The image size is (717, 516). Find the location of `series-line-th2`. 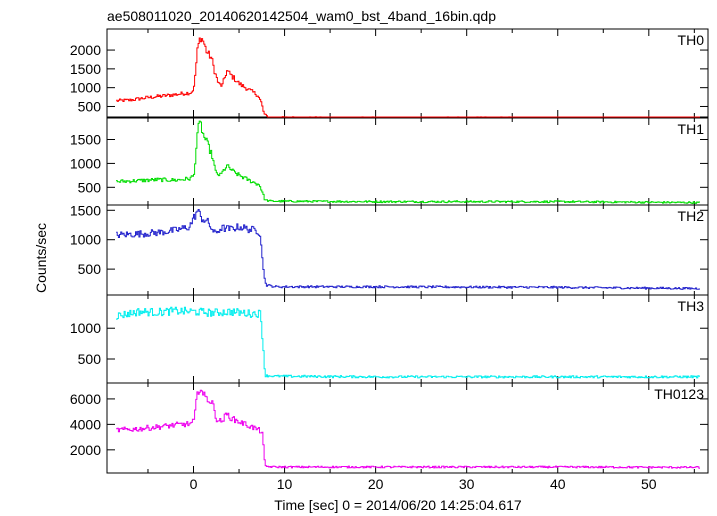

series-line-th2 is located at coordinates (408, 249).